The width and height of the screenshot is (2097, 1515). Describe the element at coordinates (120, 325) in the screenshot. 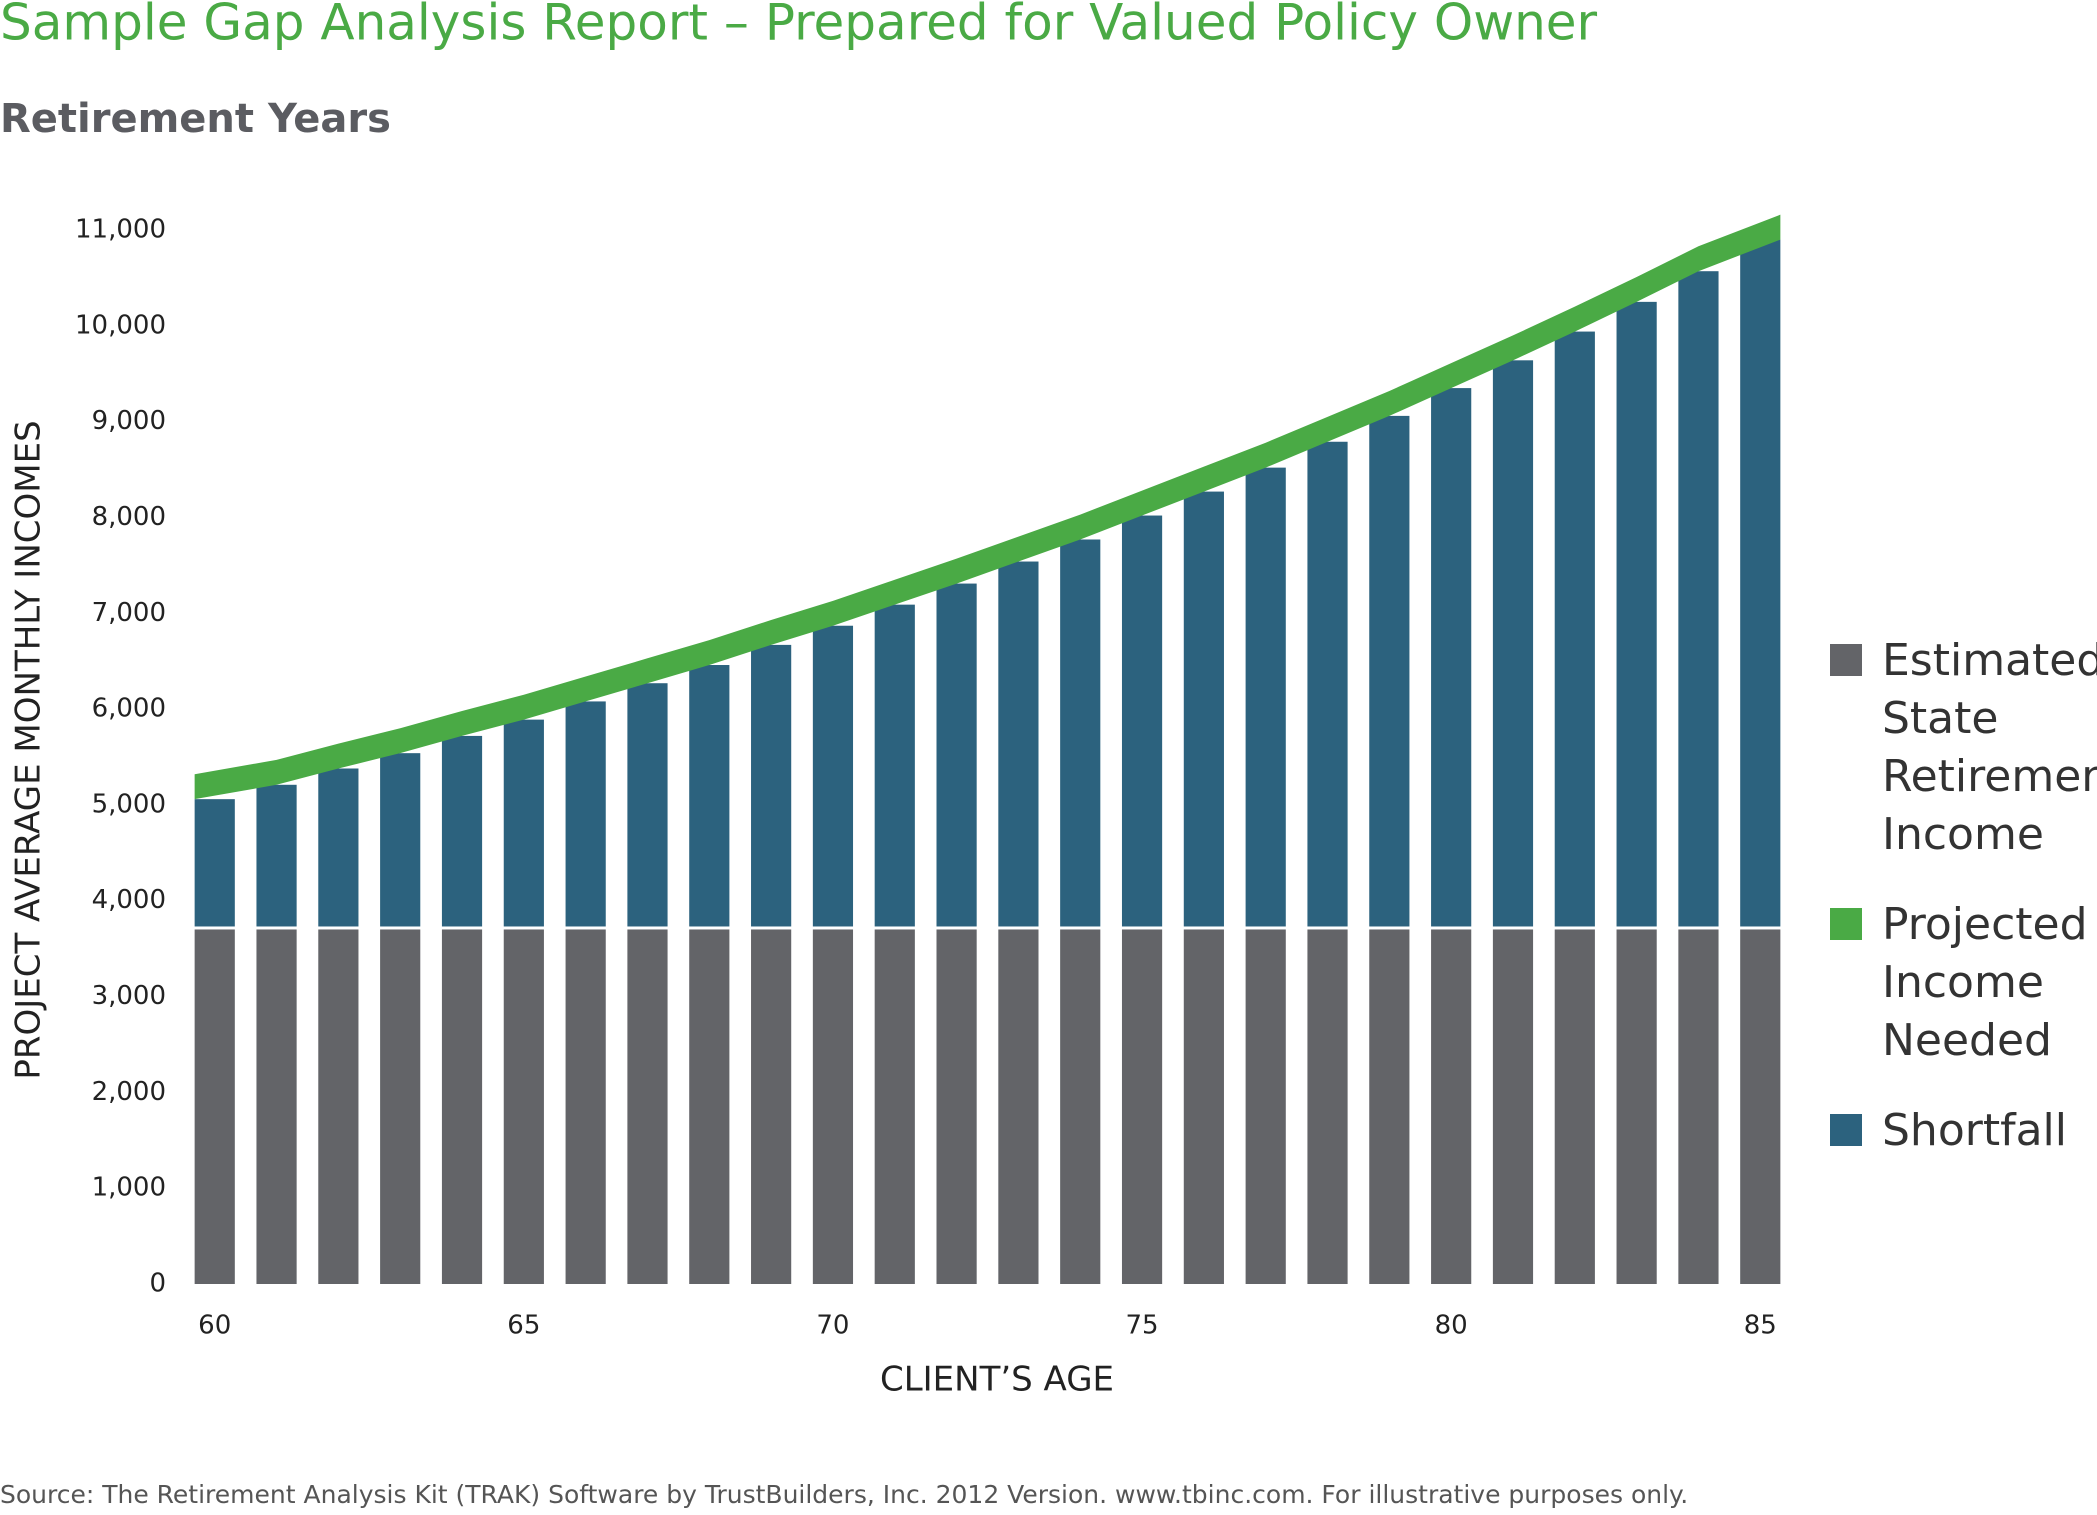

I see `y-tick-label: 10,000` at that location.